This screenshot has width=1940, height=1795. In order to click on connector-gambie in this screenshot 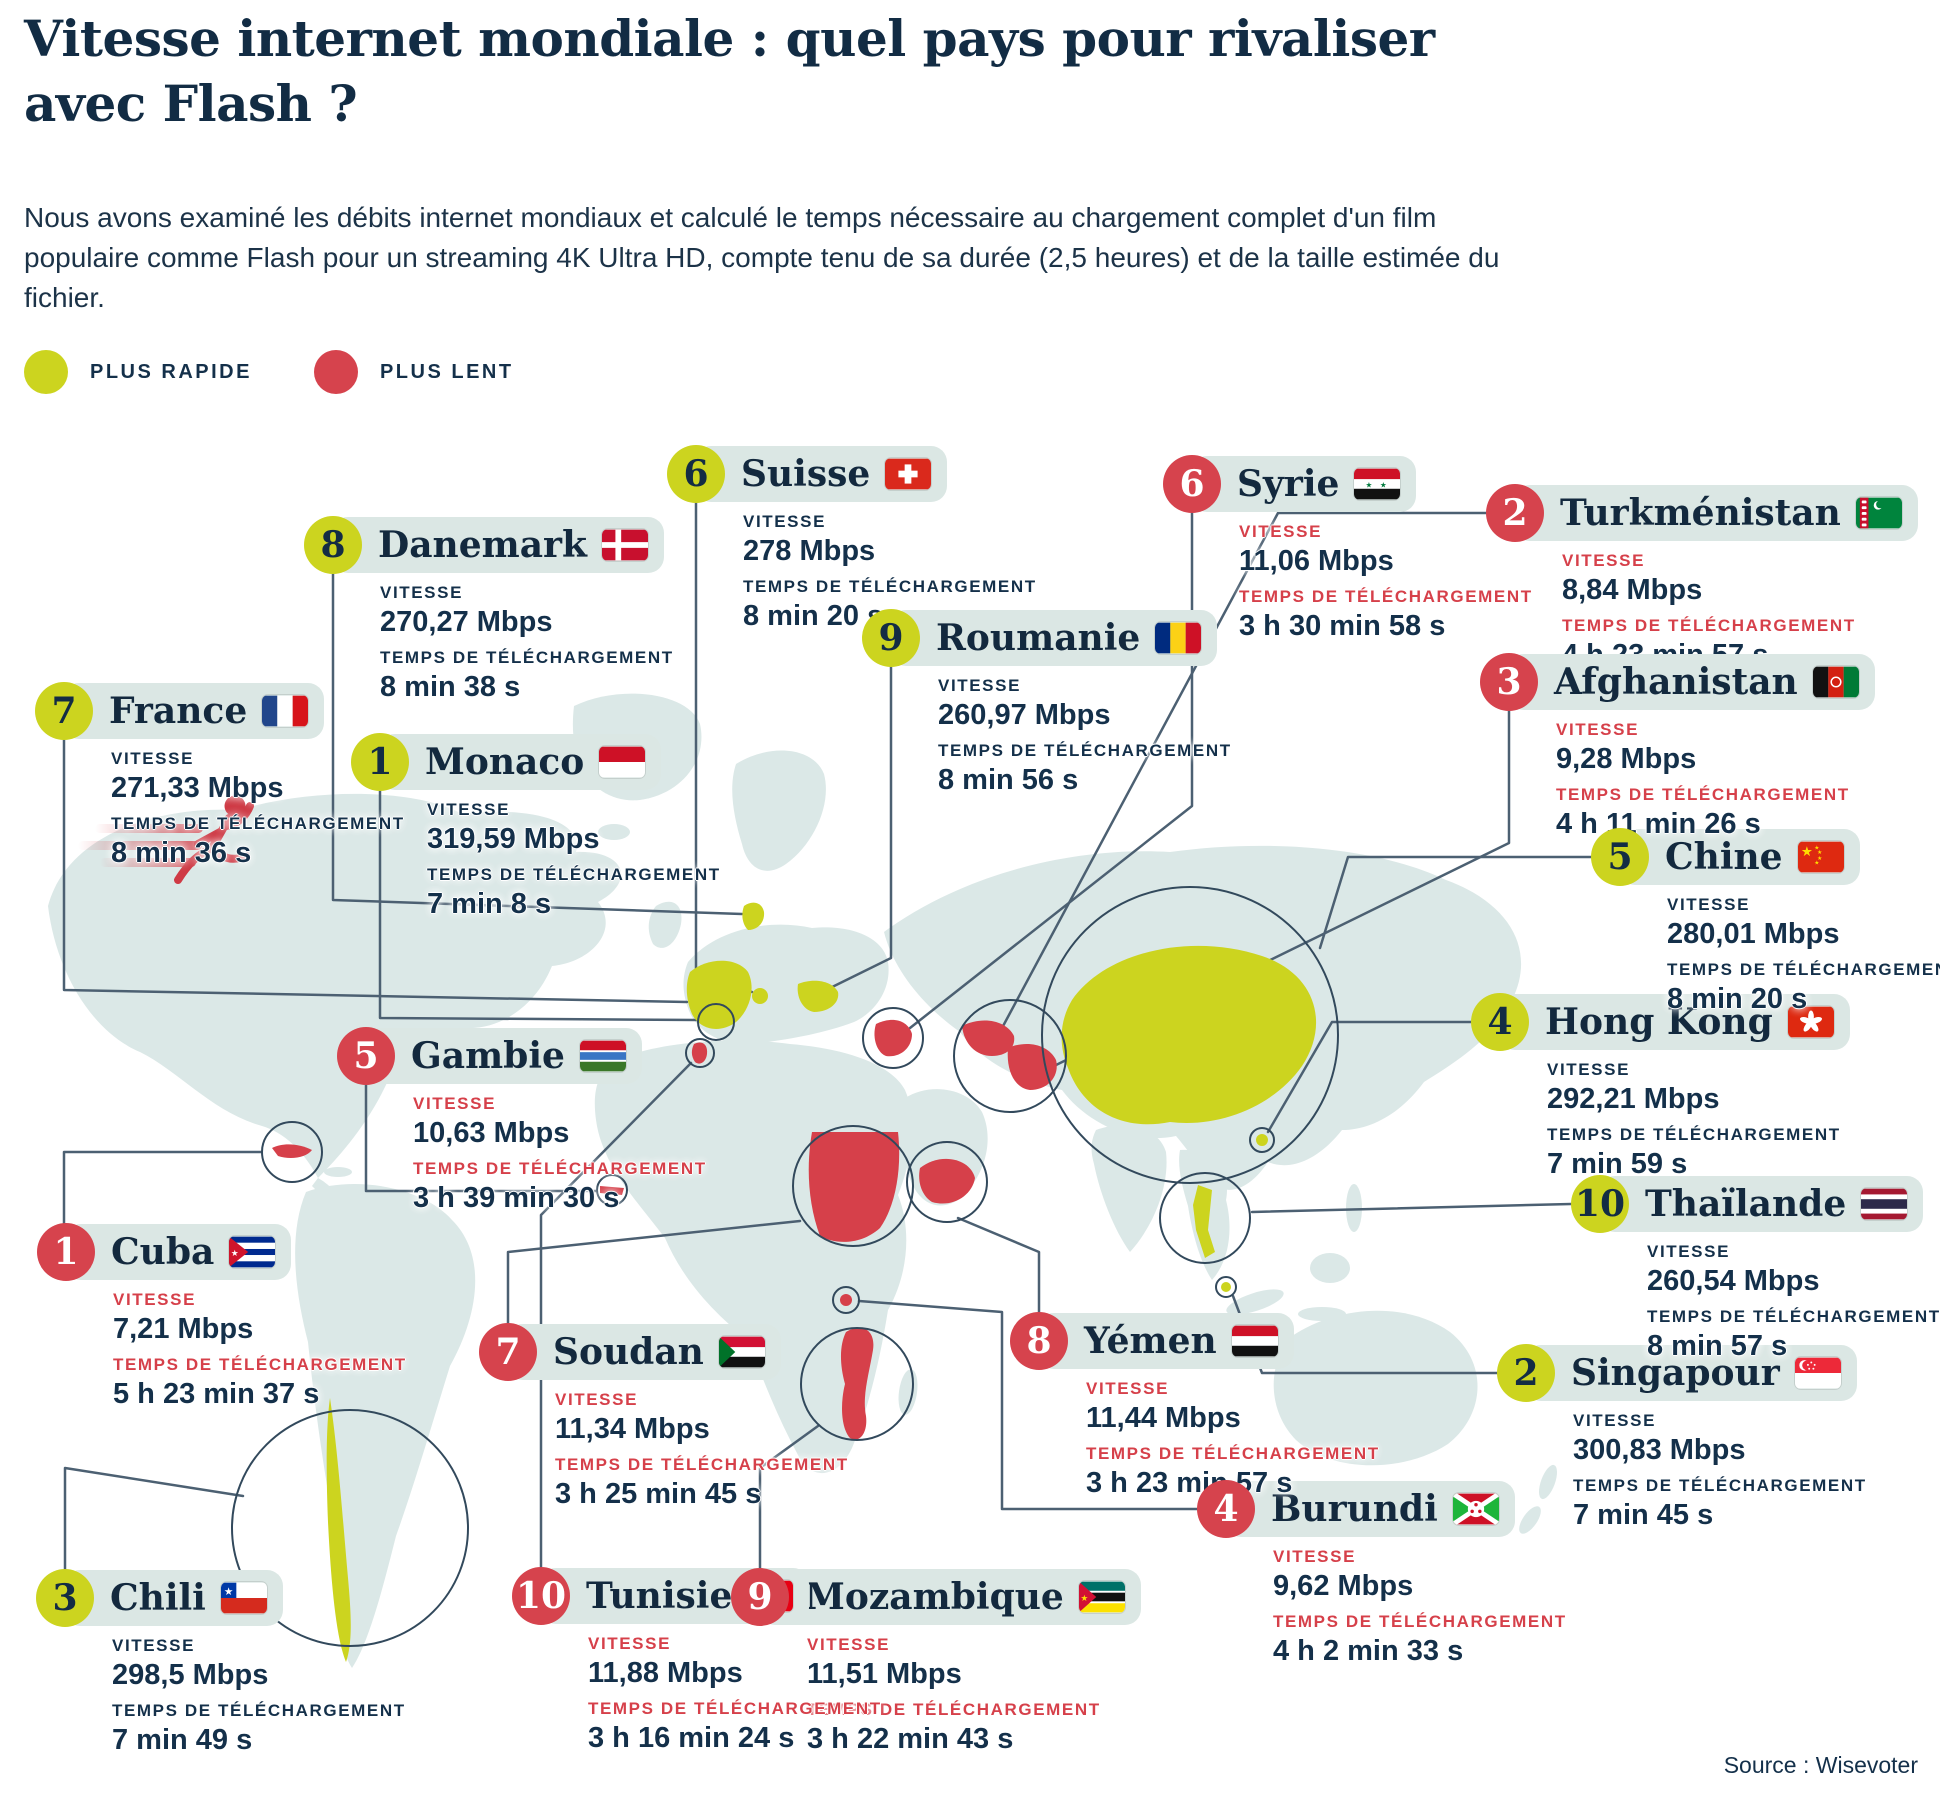, I will do `click(481, 1138)`.